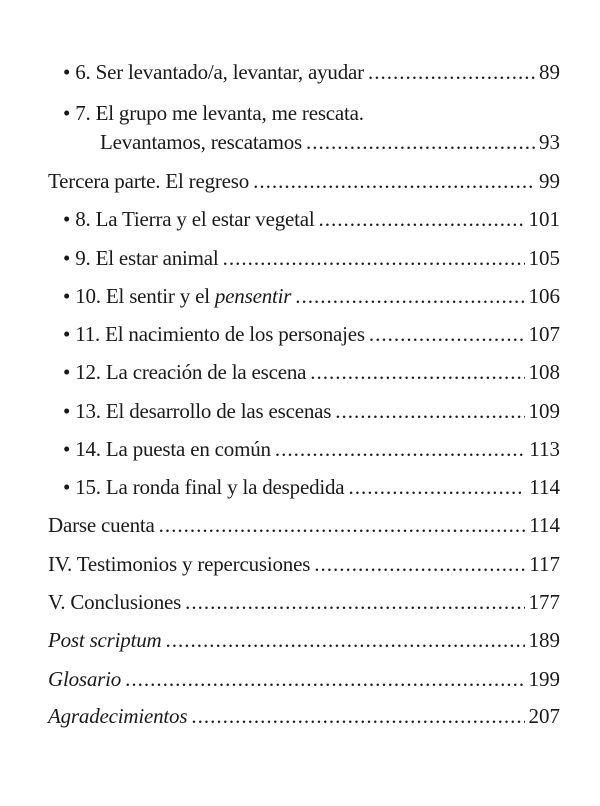  What do you see at coordinates (179, 564) in the screenshot?
I see `entry-title: IV. Testimonios y repercusiones` at bounding box center [179, 564].